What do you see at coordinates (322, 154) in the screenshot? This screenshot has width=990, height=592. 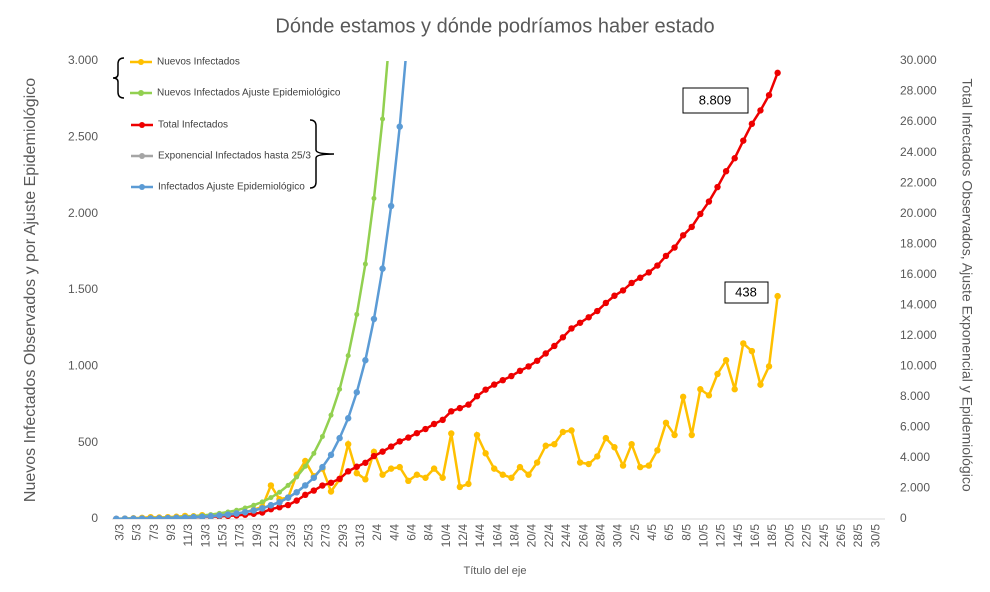 I see `legend-bracket` at bounding box center [322, 154].